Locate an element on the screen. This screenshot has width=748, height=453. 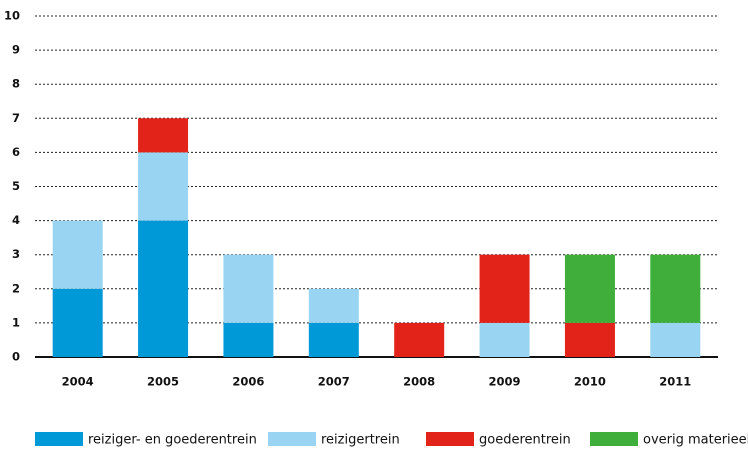
legend-label: overig materieel is located at coordinates (695, 440).